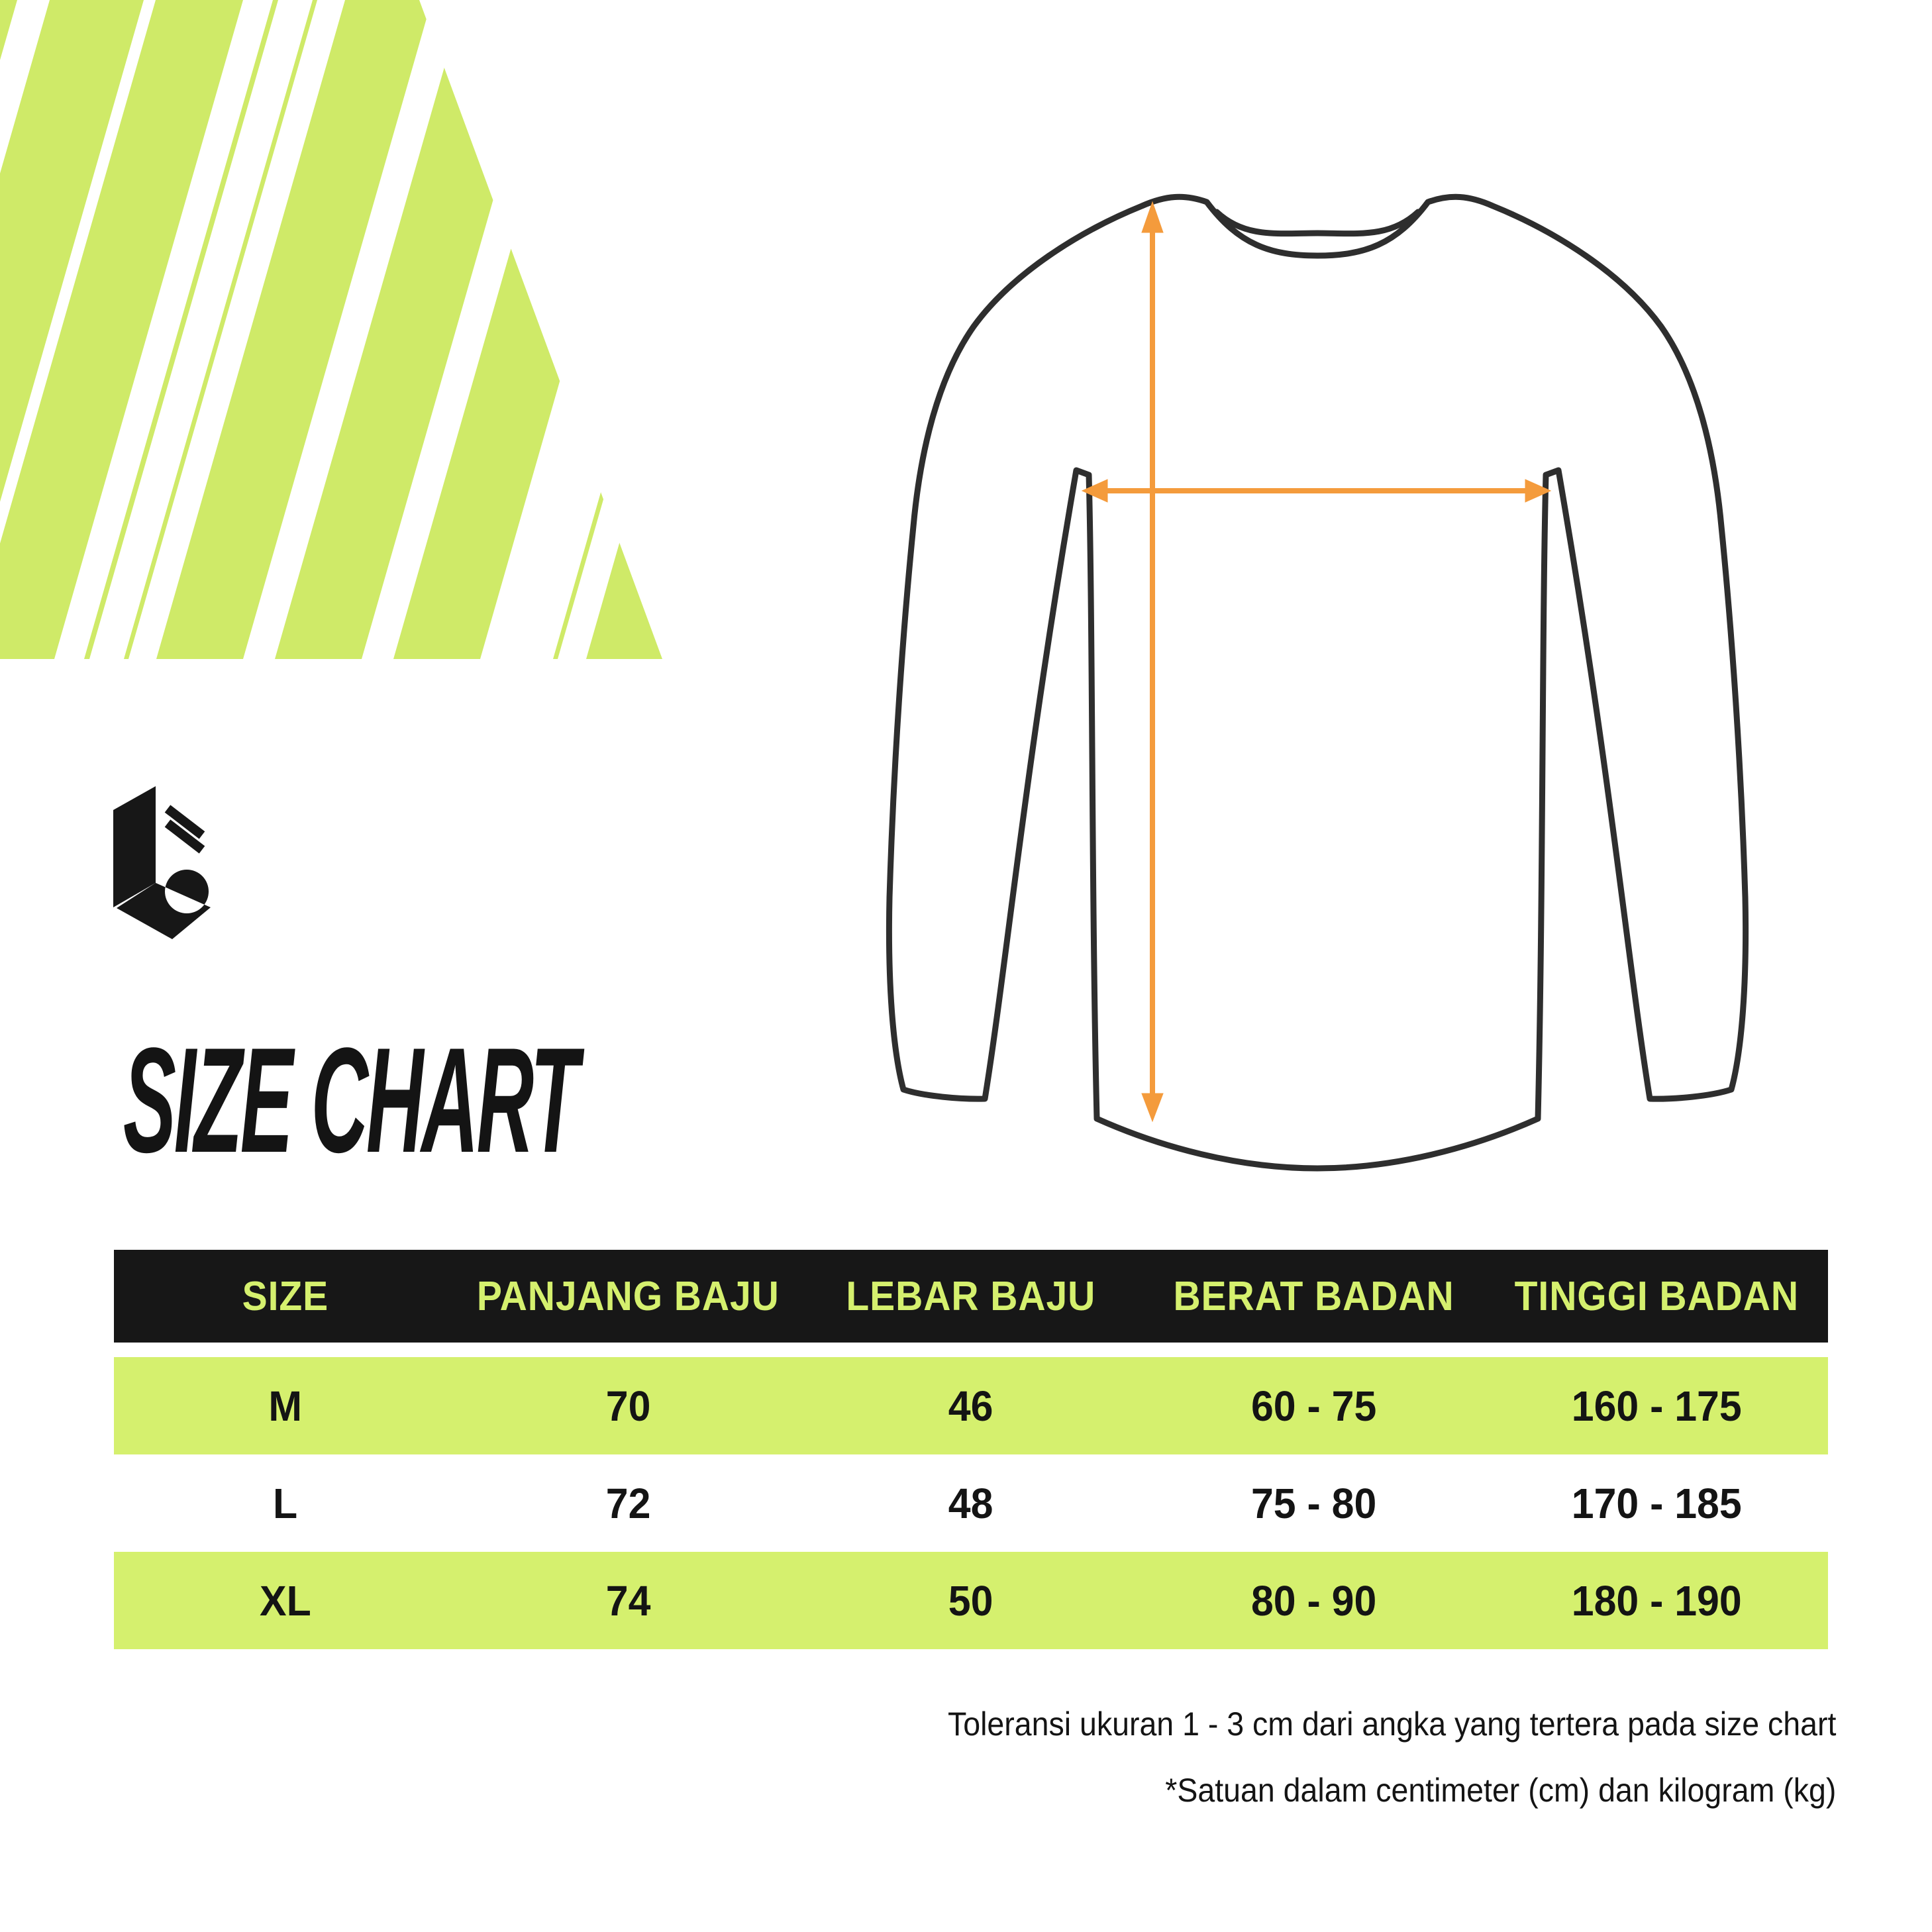 This screenshot has width=1932, height=1932. I want to click on cell-lebar-baju: 46, so click(970, 1406).